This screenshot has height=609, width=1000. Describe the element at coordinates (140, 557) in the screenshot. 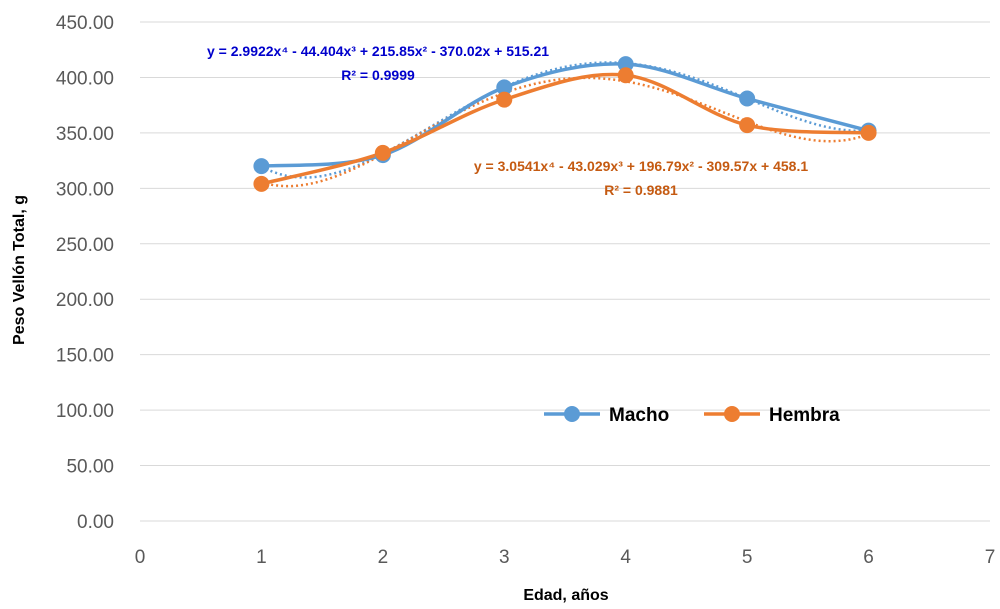

I see `x-tick-label: 0` at that location.